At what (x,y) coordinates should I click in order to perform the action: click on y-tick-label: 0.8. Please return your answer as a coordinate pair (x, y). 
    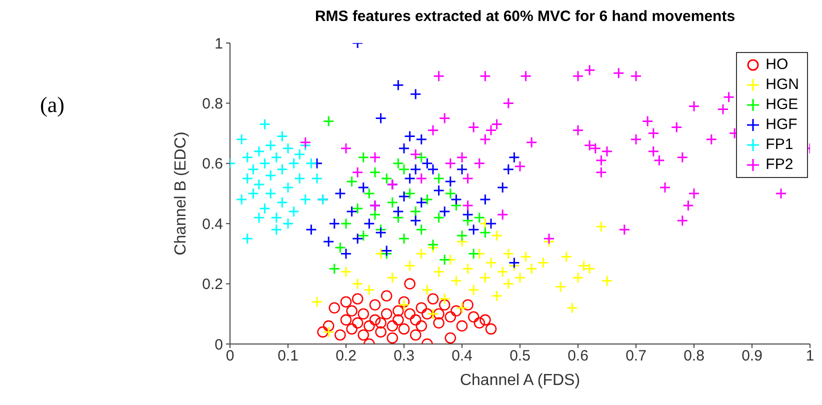
    Looking at the image, I should click on (212, 104).